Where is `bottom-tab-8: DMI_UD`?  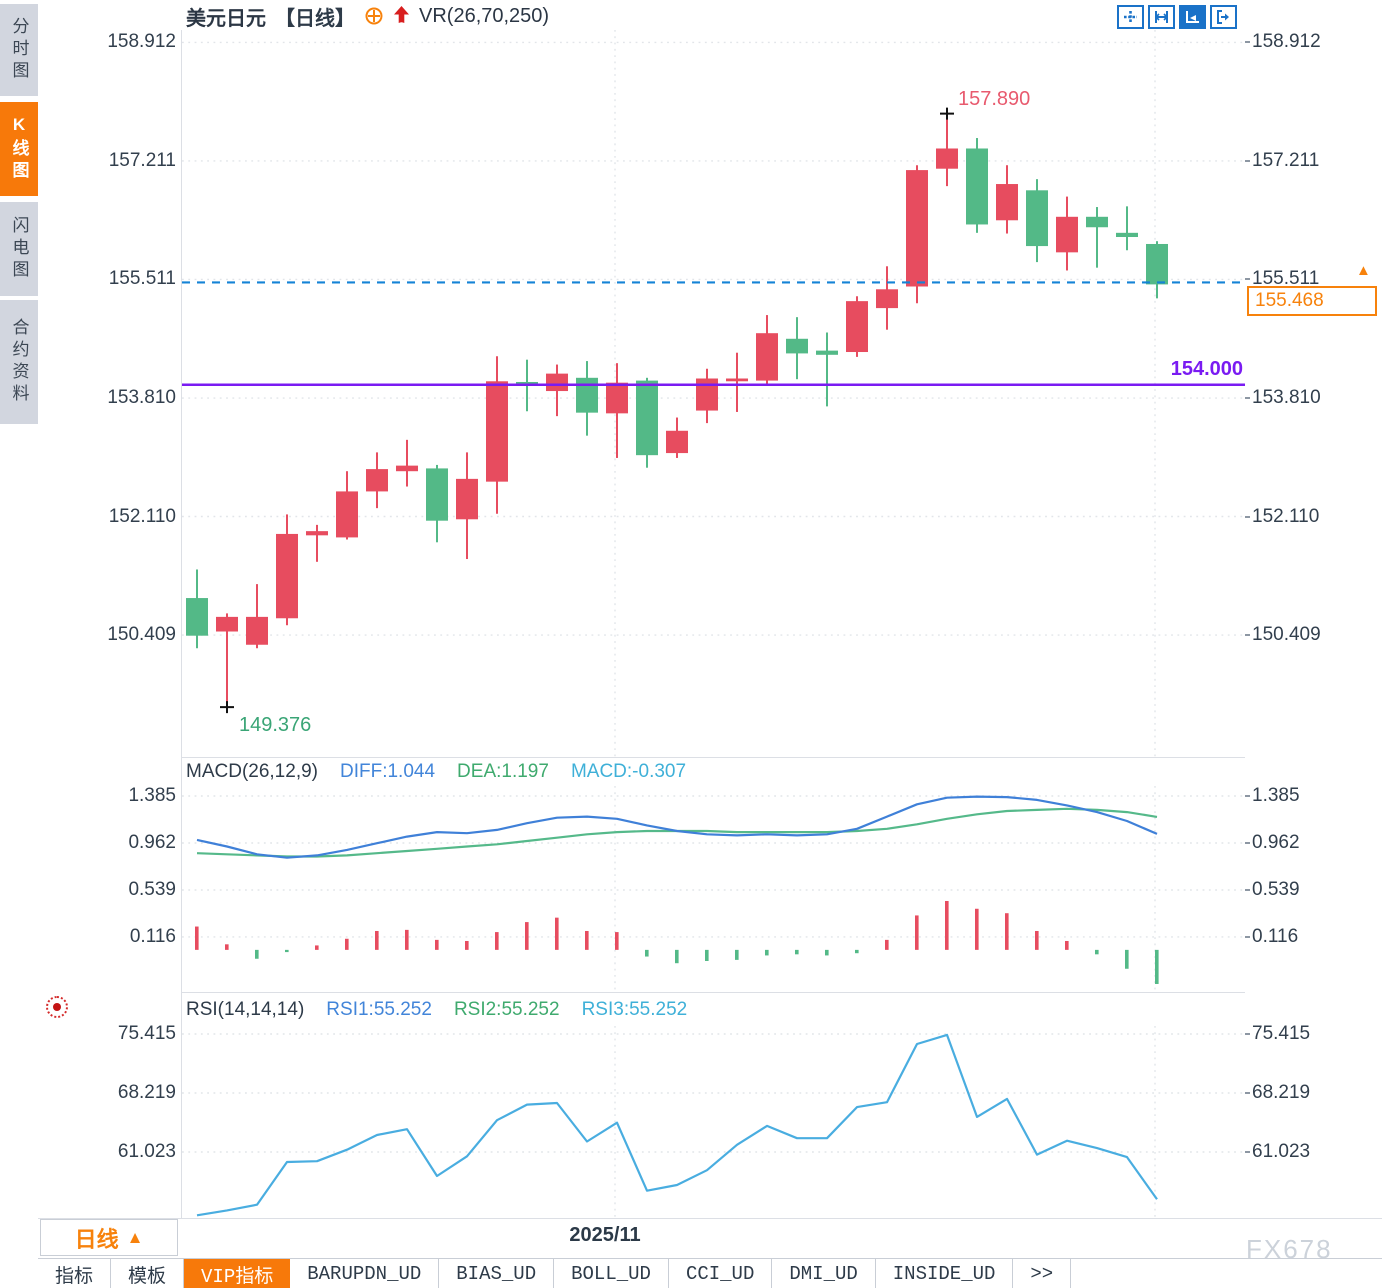
bottom-tab-8: DMI_UD is located at coordinates (824, 1273).